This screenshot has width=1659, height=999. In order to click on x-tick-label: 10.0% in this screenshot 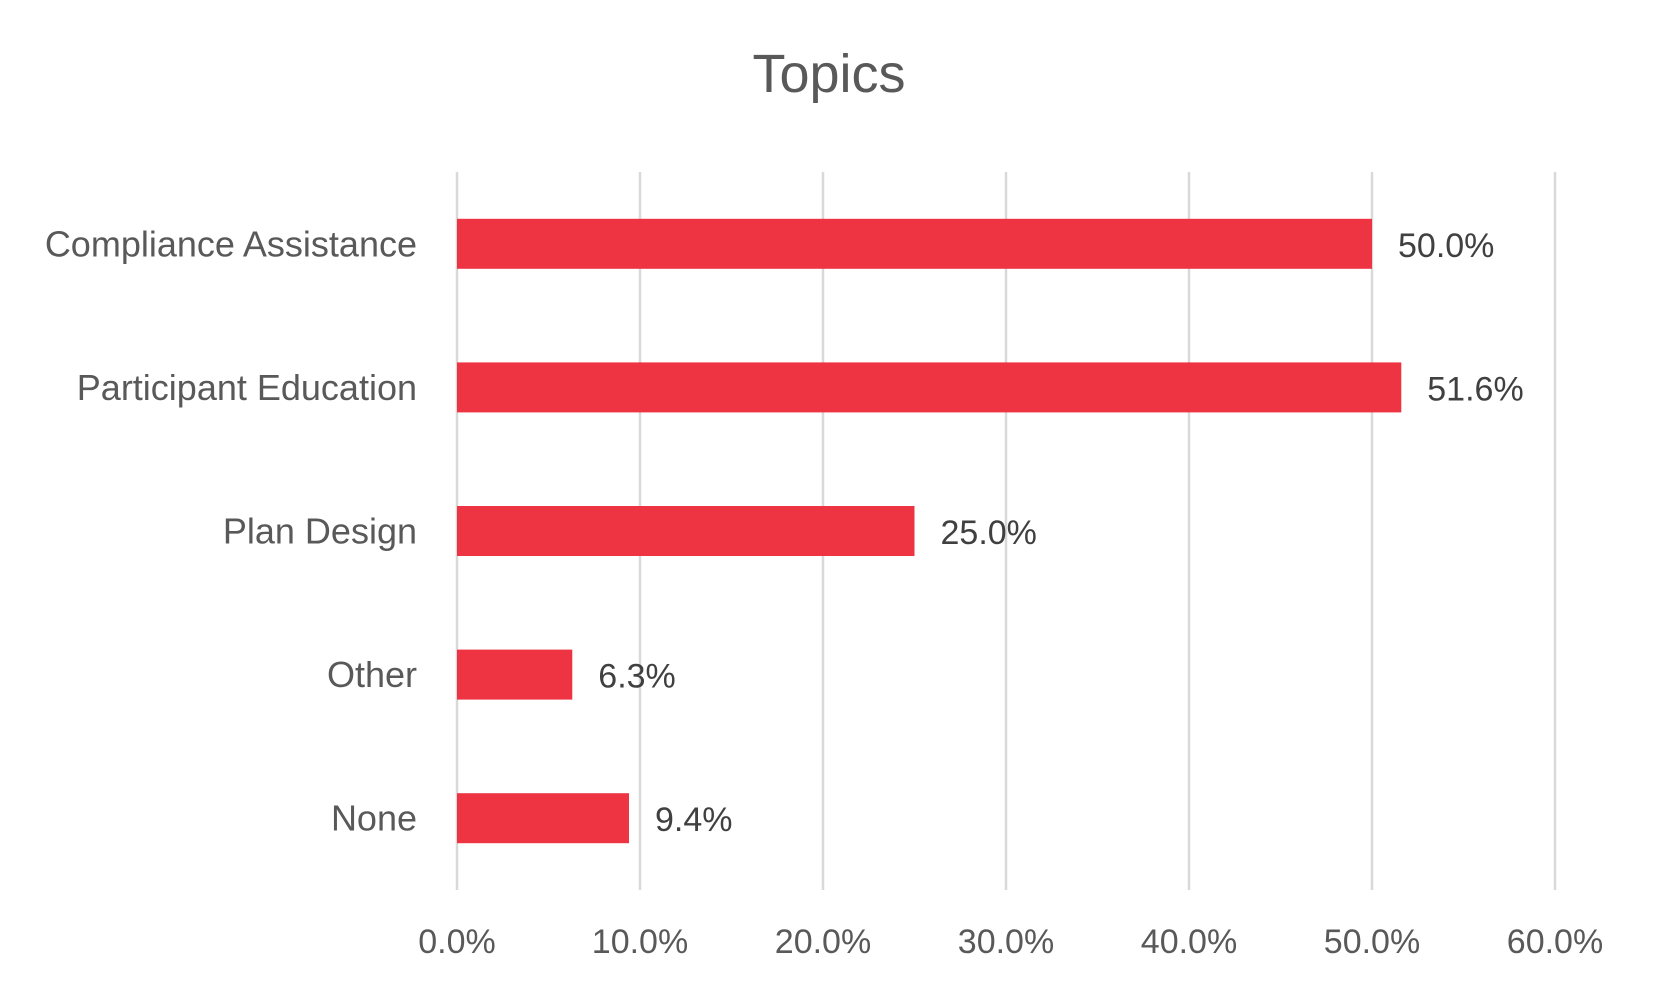, I will do `click(640, 942)`.